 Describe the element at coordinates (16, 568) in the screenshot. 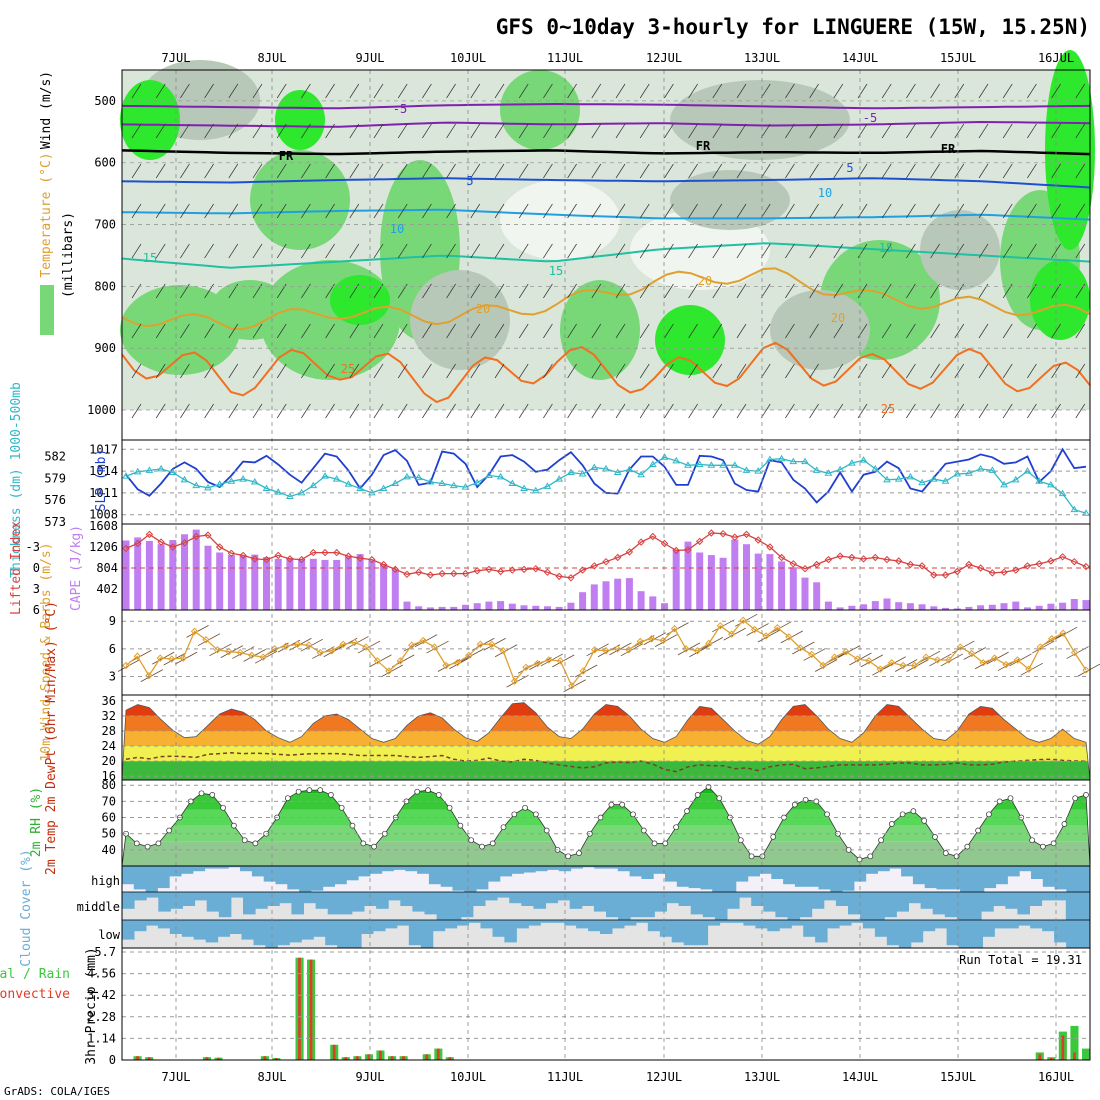

I see `li-axis-label: Lifted Index` at that location.